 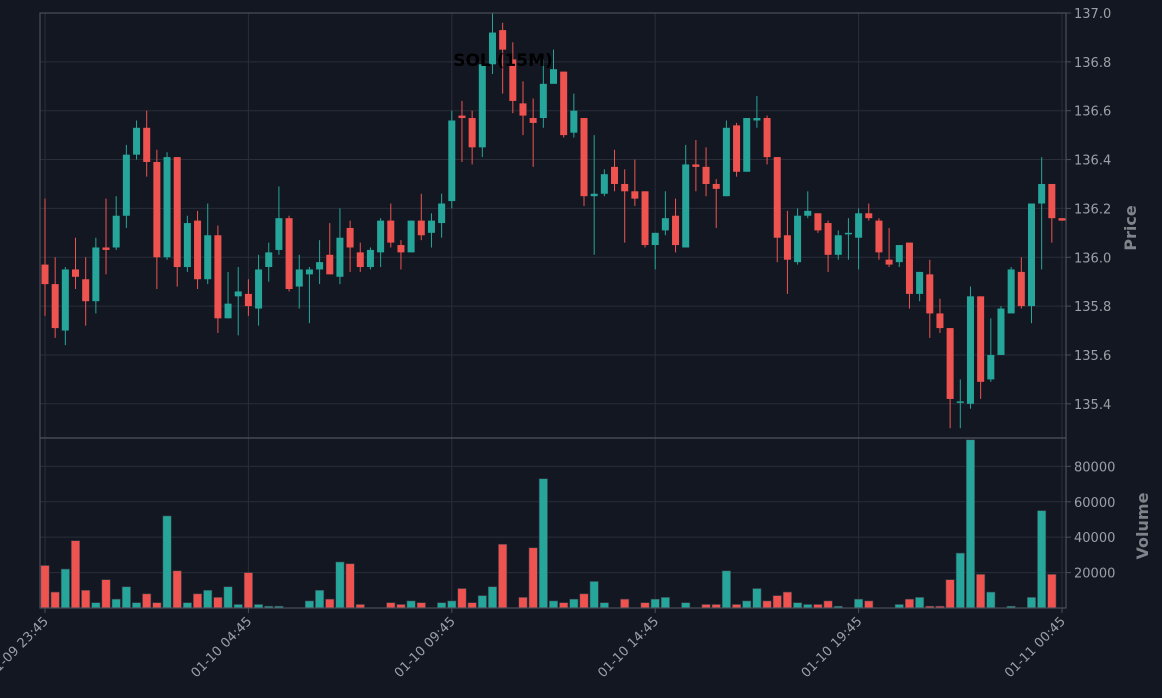 I want to click on price-tick-label: 135.4, so click(x=1092, y=405).